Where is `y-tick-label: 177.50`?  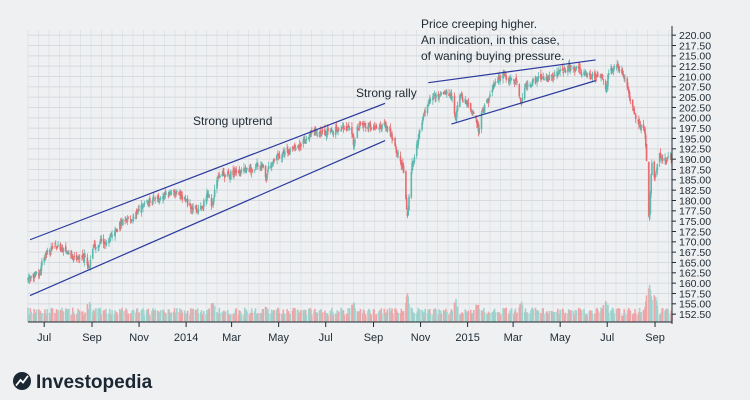
y-tick-label: 177.50 is located at coordinates (695, 212).